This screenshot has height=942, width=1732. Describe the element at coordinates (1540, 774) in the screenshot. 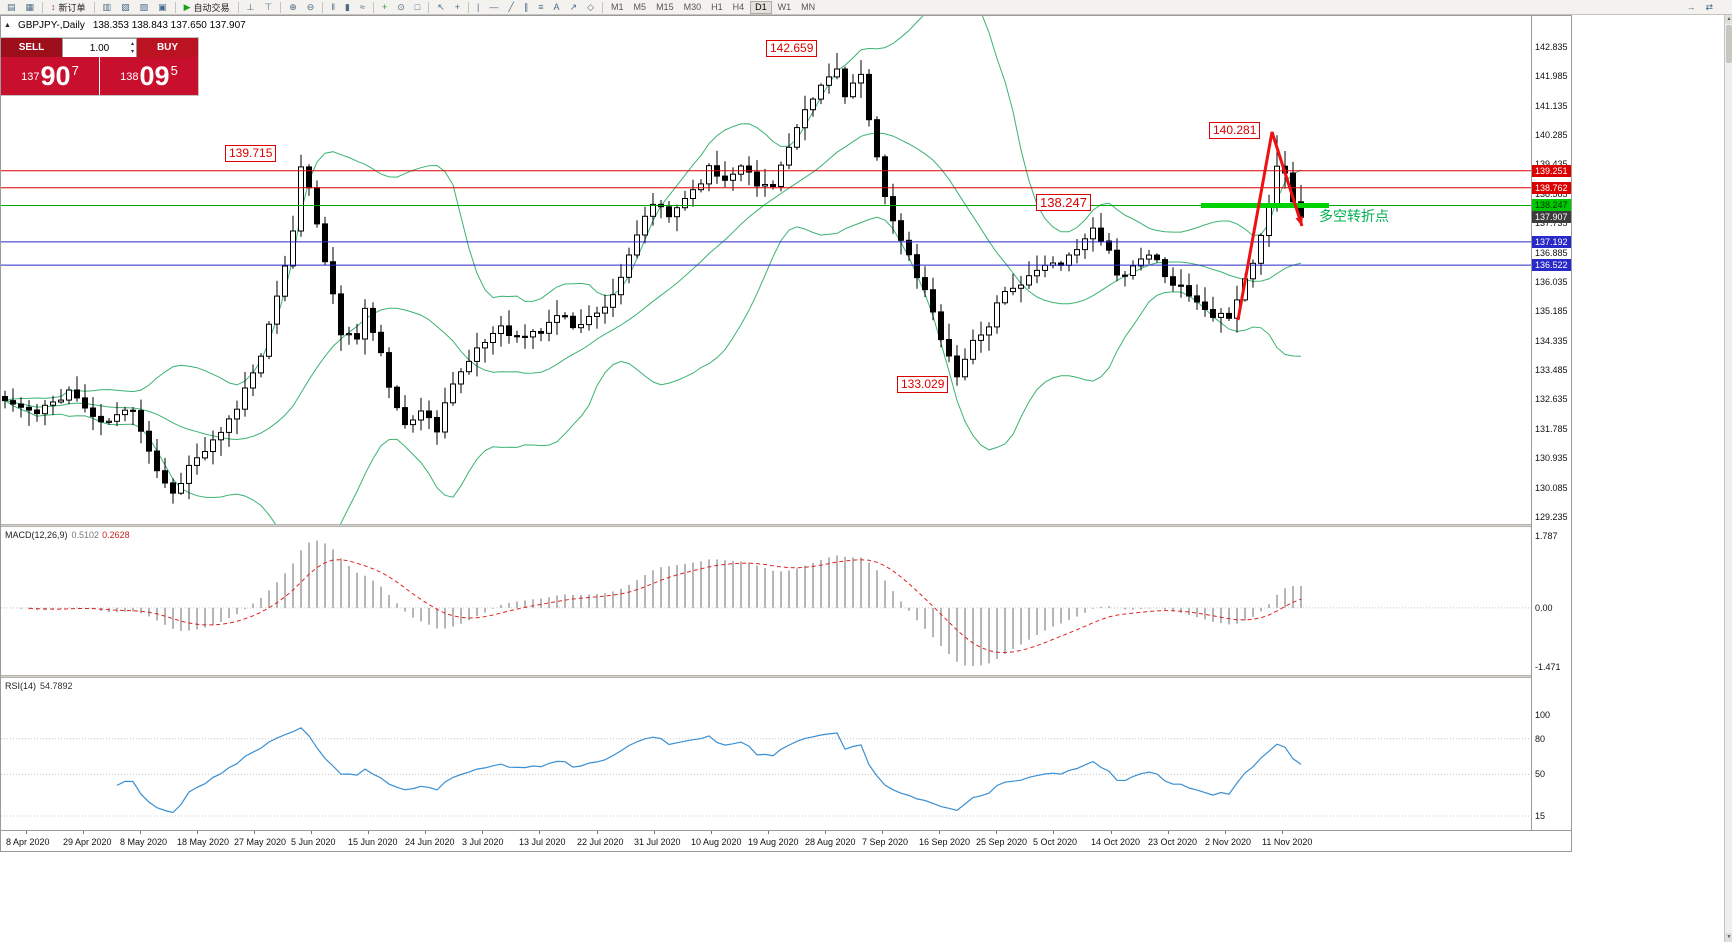

I see `rsi-axis-label: 50` at that location.